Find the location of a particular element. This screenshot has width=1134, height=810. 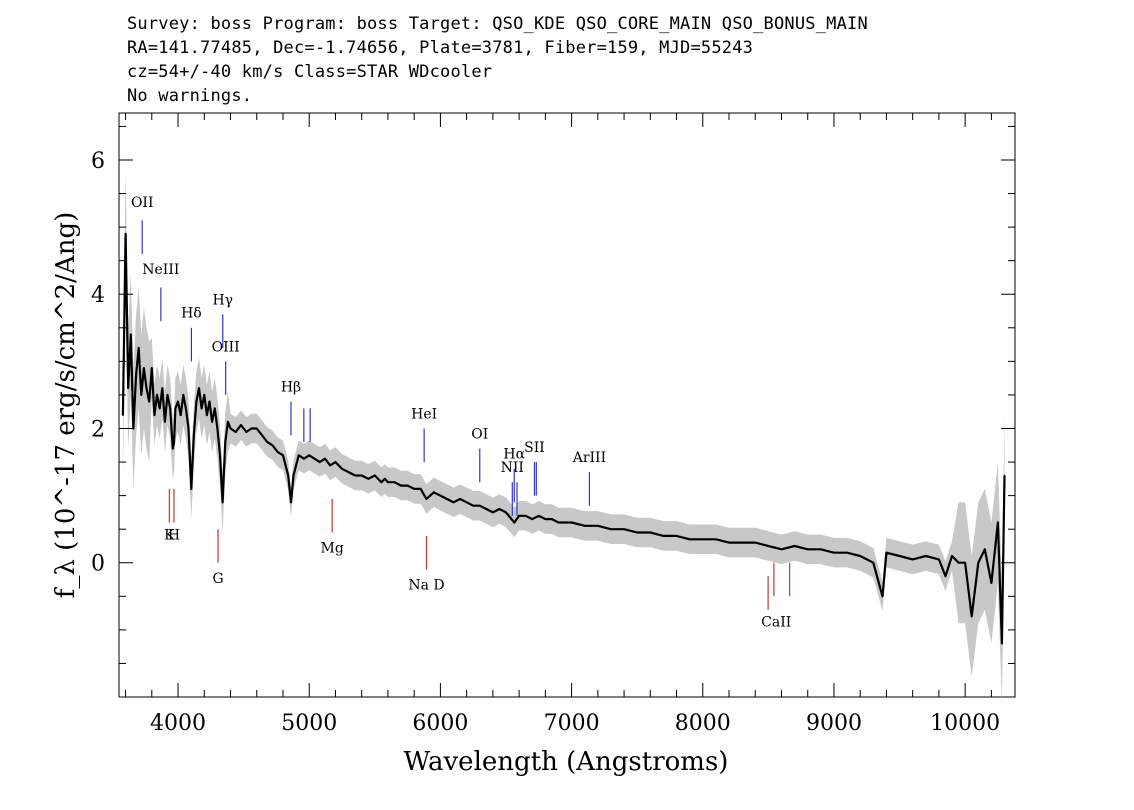

line-marker-label: Hδ is located at coordinates (191, 314).